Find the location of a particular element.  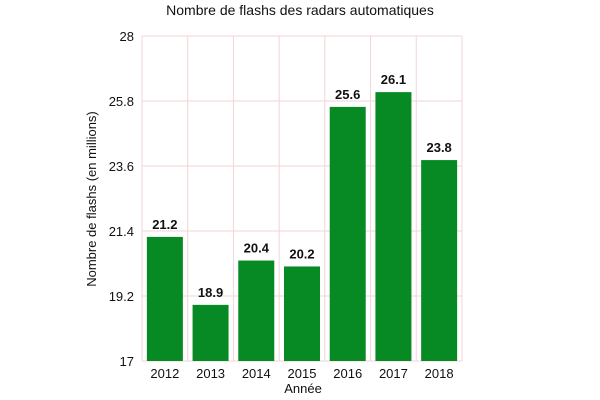

y-axis-label: Nombre de flashs (en millions) is located at coordinates (91, 199).